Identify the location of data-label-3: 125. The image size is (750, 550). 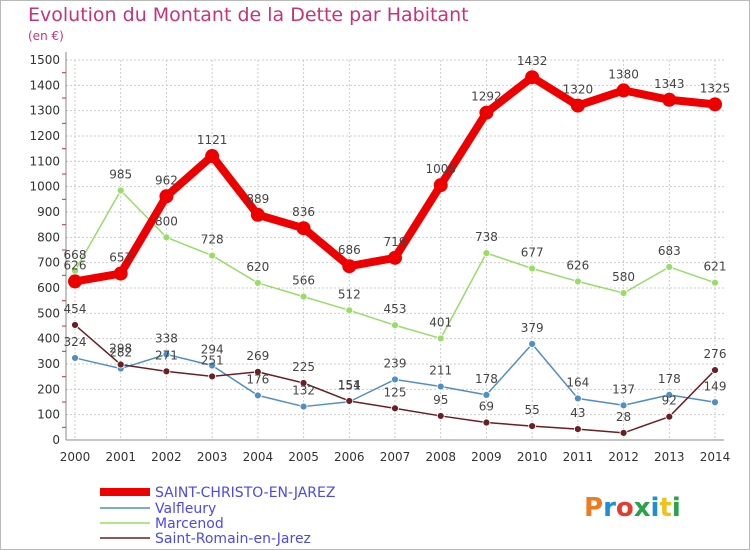
(395, 392).